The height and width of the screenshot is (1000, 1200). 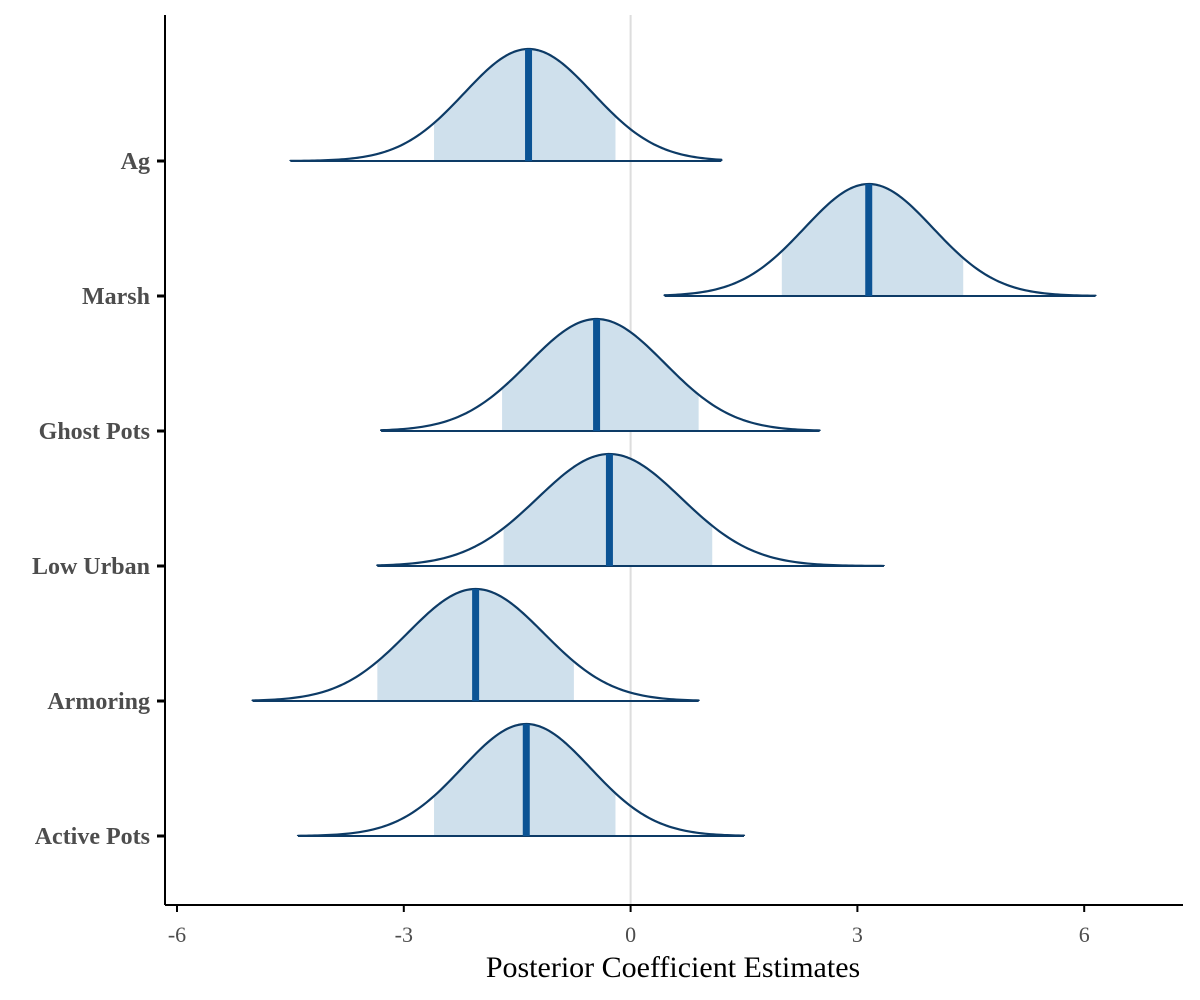 What do you see at coordinates (98, 702) in the screenshot?
I see `y-tick-label: Armoring` at bounding box center [98, 702].